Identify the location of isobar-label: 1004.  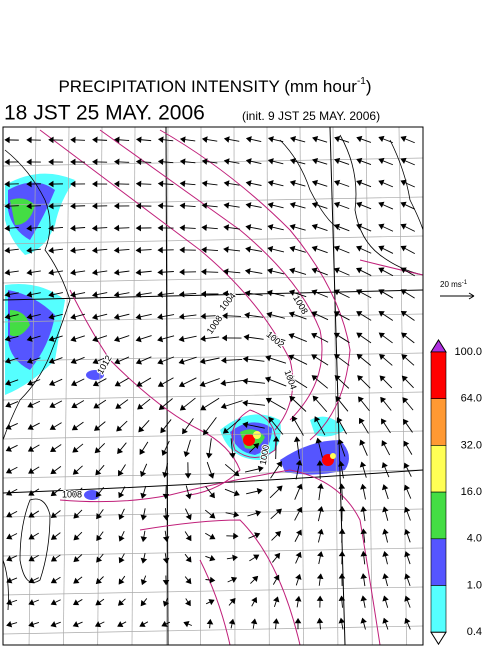
(290, 380).